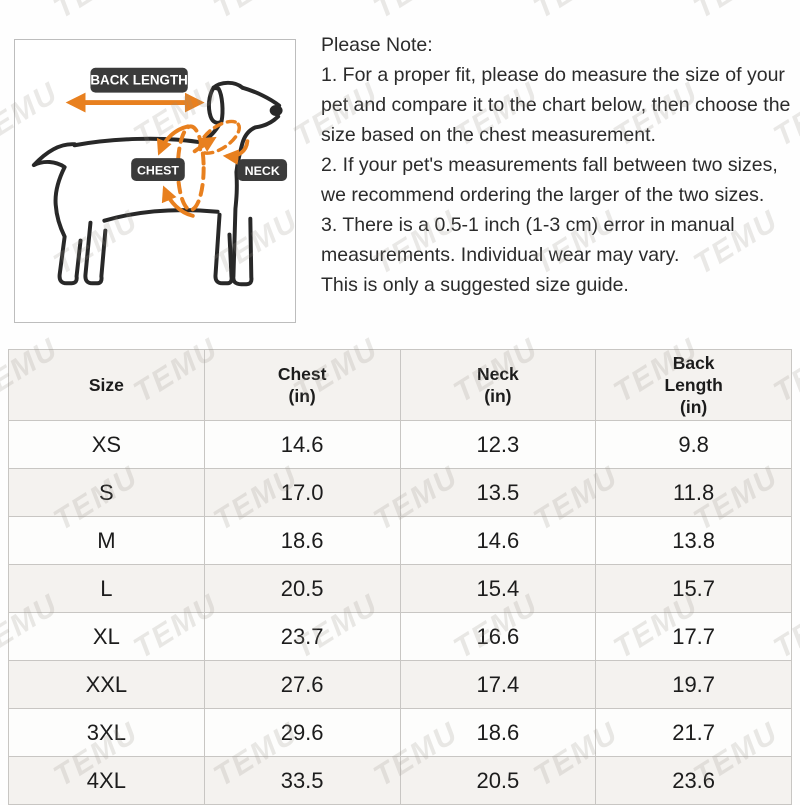 This screenshot has height=805, width=800. Describe the element at coordinates (106, 540) in the screenshot. I see `size-cell: M` at that location.